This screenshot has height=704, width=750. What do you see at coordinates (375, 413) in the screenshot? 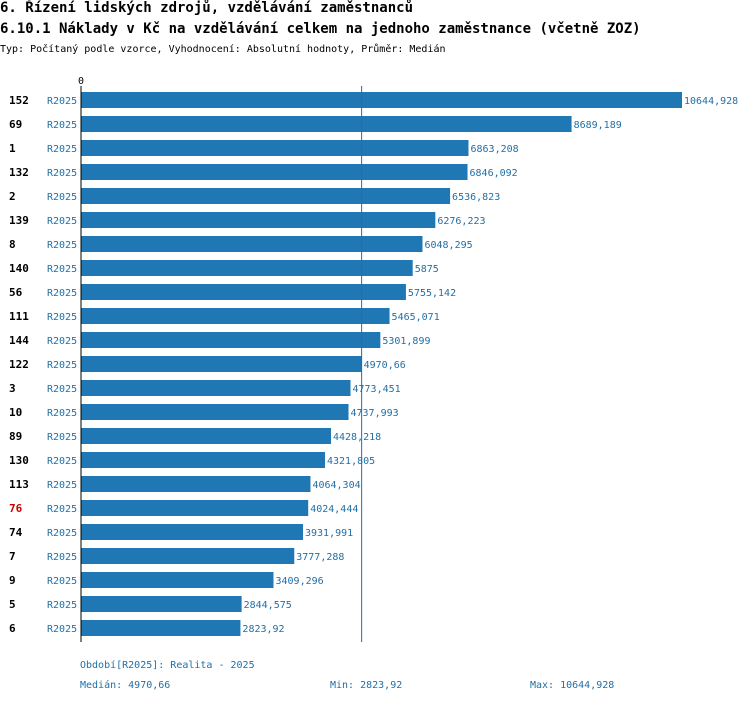
I see `value-label: 4737,993` at bounding box center [375, 413].